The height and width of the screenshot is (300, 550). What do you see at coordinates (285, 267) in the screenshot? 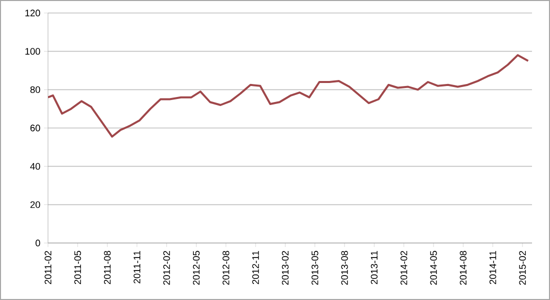
I see `x-tick-label: 2013-02` at bounding box center [285, 267].